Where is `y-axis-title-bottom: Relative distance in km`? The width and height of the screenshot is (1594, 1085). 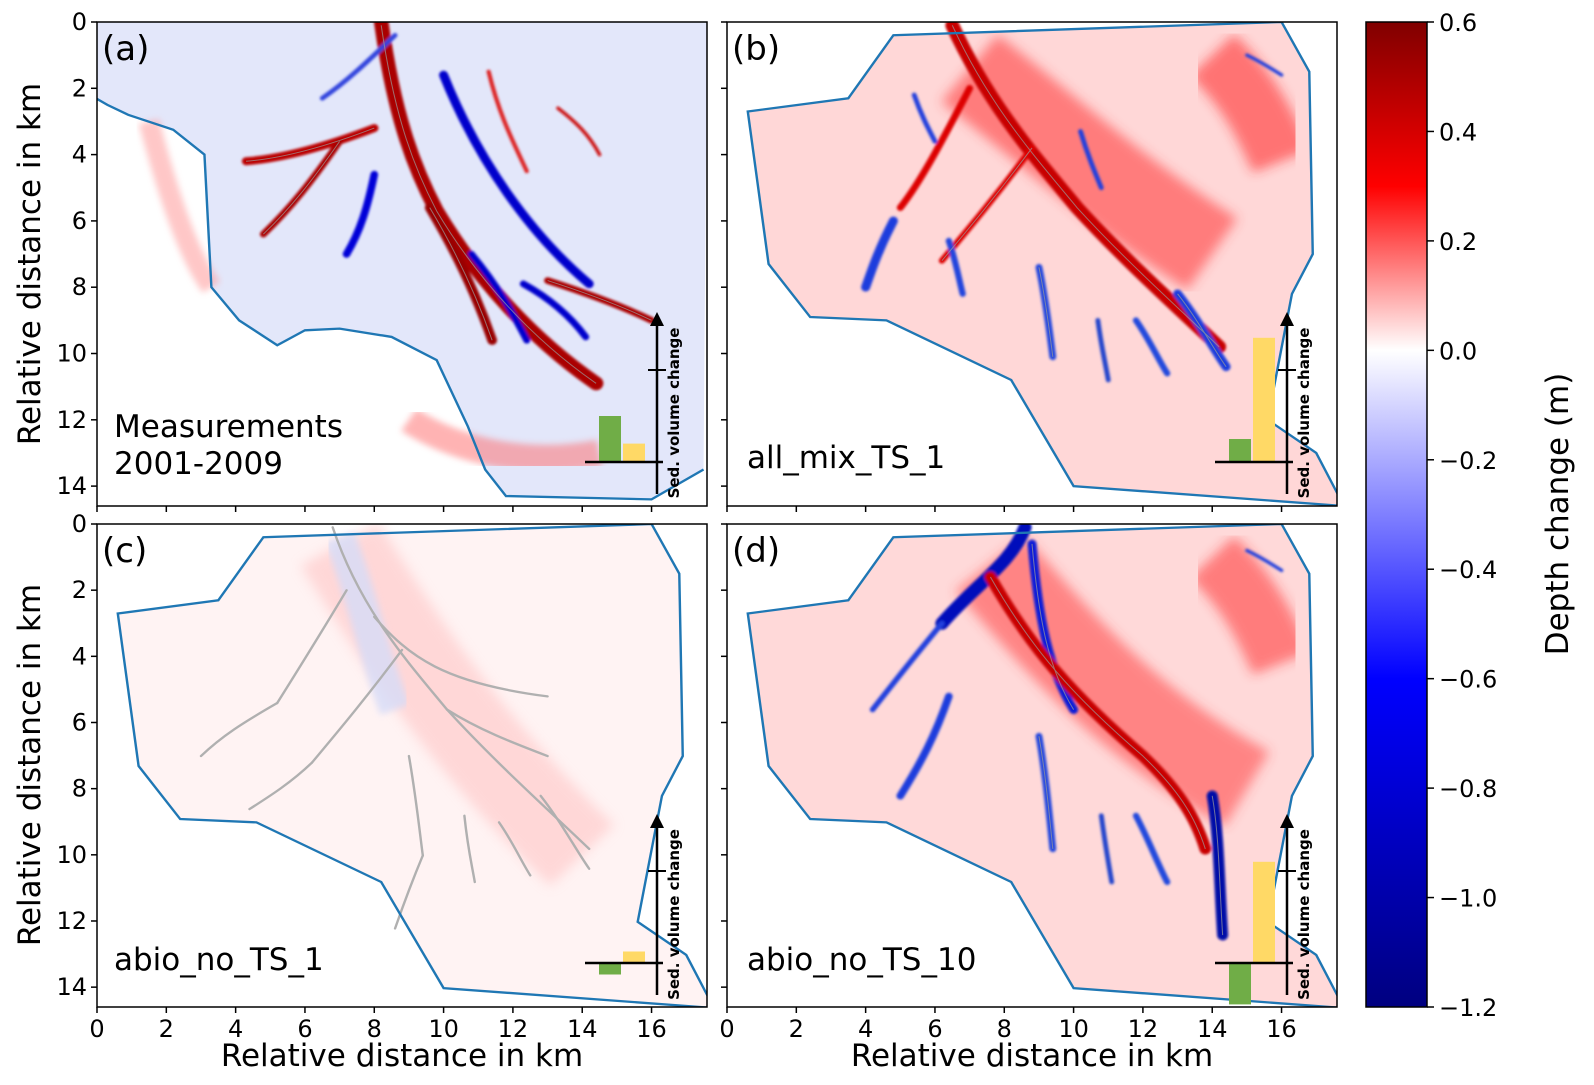 y-axis-title-bottom: Relative distance in km is located at coordinates (30, 765).